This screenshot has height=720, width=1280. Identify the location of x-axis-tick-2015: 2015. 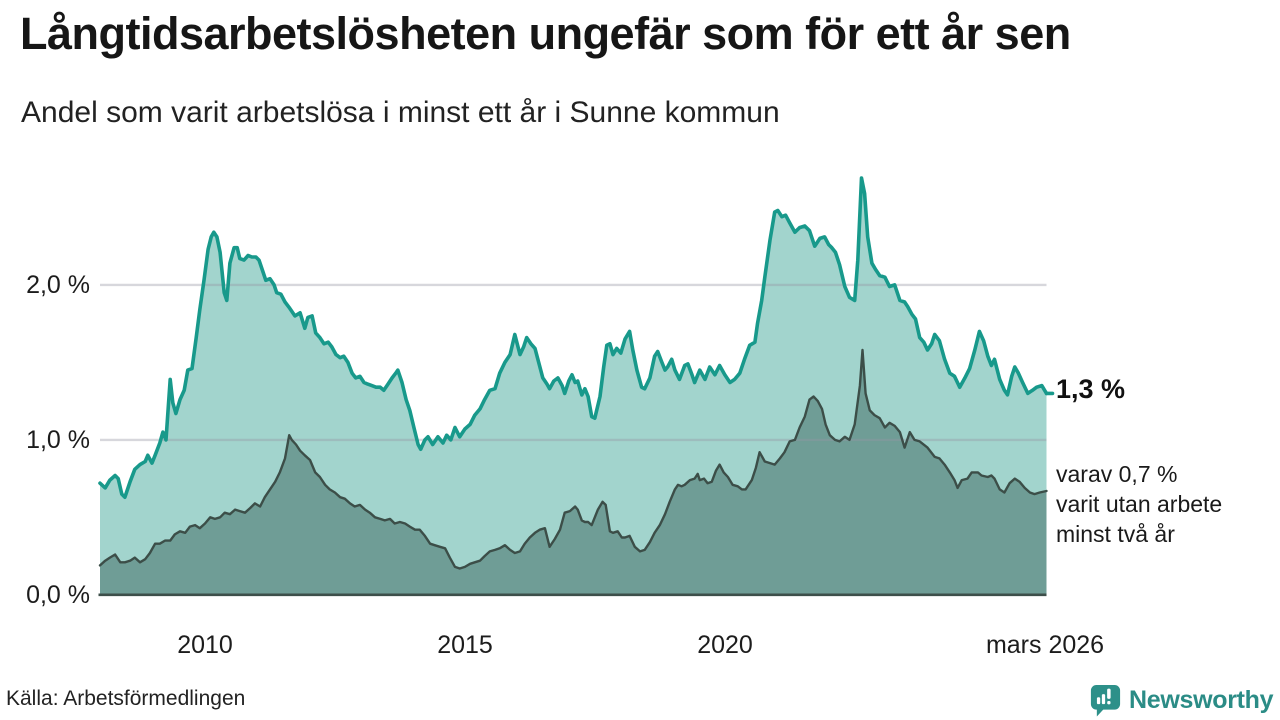
(465, 645).